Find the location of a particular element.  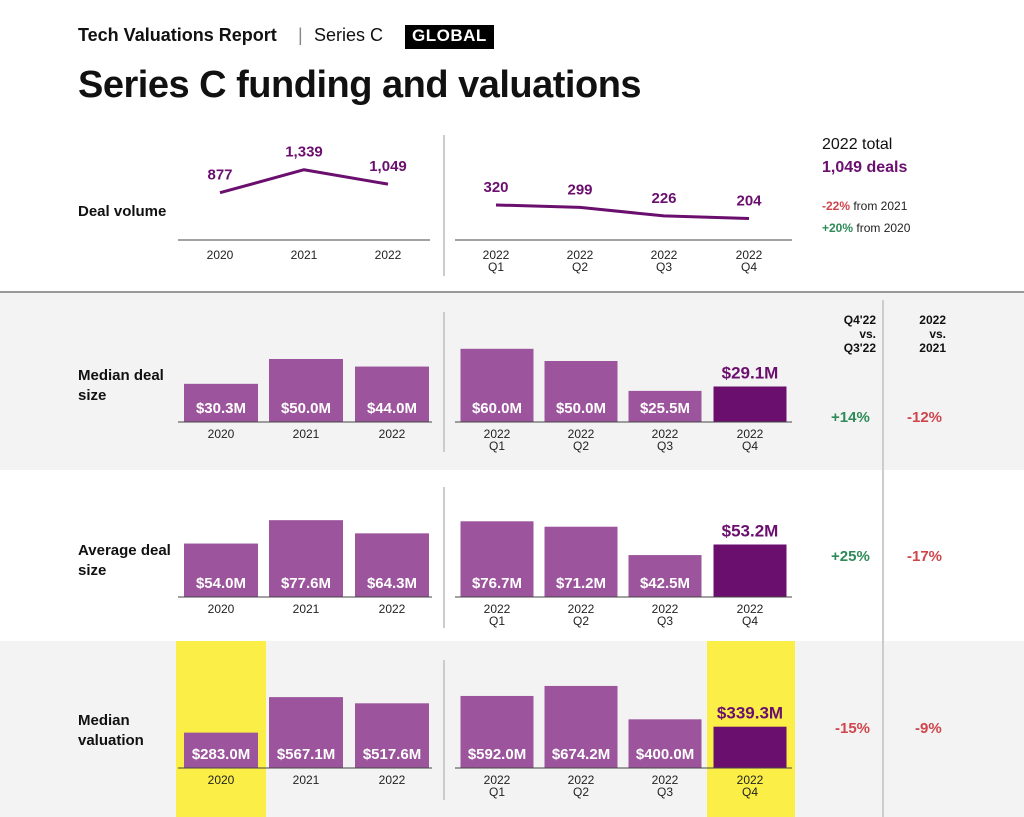

average-size-quarterly-value-label-2: $42.5M is located at coordinates (665, 583).